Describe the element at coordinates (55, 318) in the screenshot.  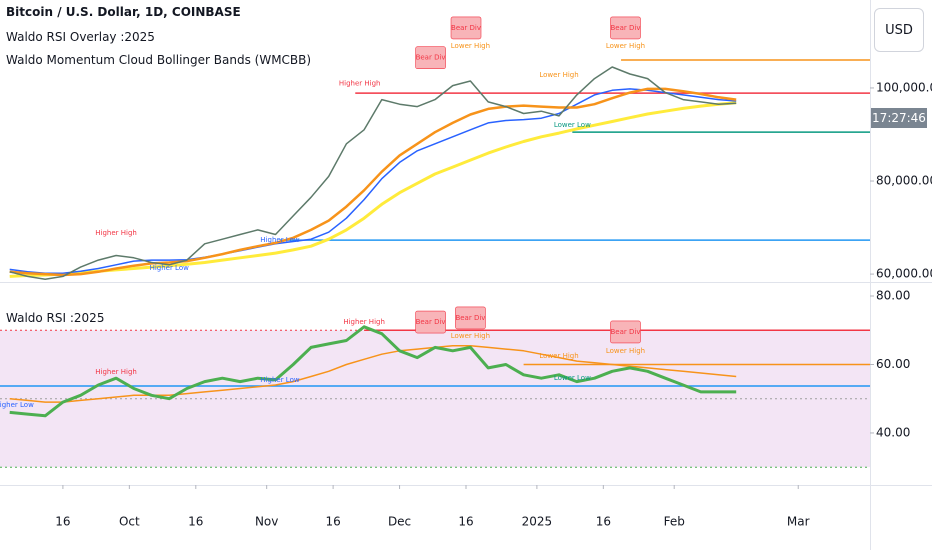
I see `rsi-title: Waldo RSI :2025` at that location.